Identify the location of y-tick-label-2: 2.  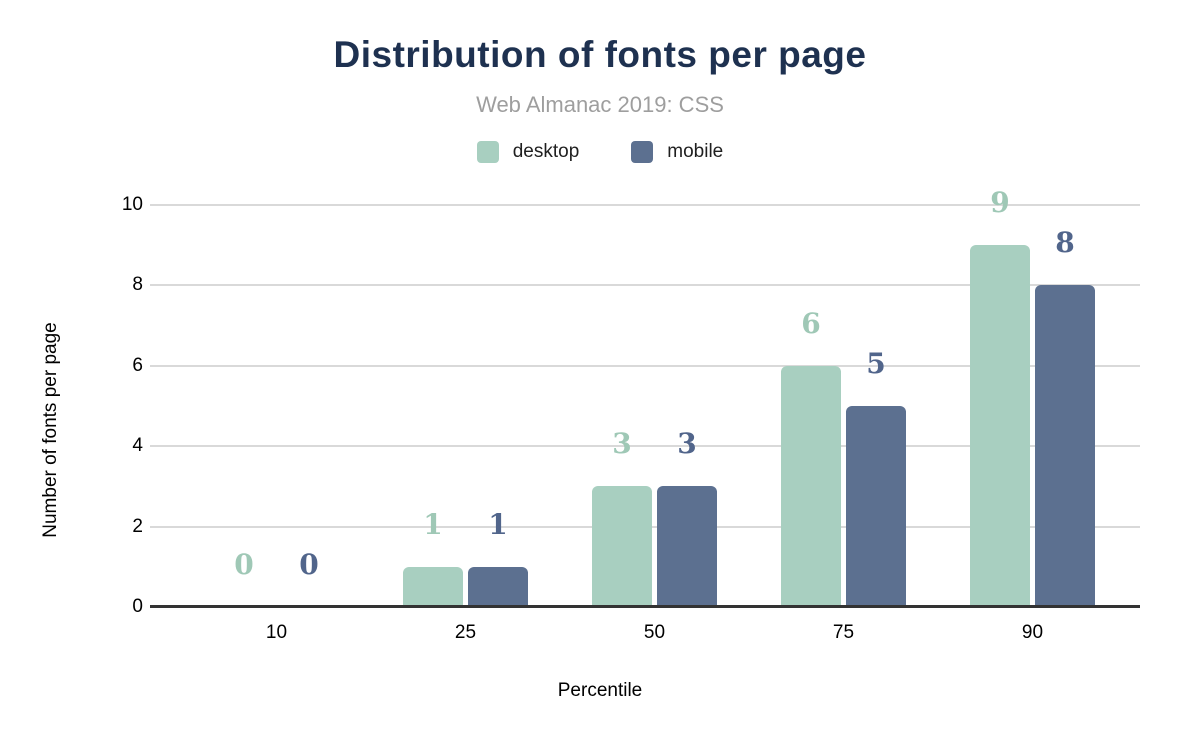
(137, 526).